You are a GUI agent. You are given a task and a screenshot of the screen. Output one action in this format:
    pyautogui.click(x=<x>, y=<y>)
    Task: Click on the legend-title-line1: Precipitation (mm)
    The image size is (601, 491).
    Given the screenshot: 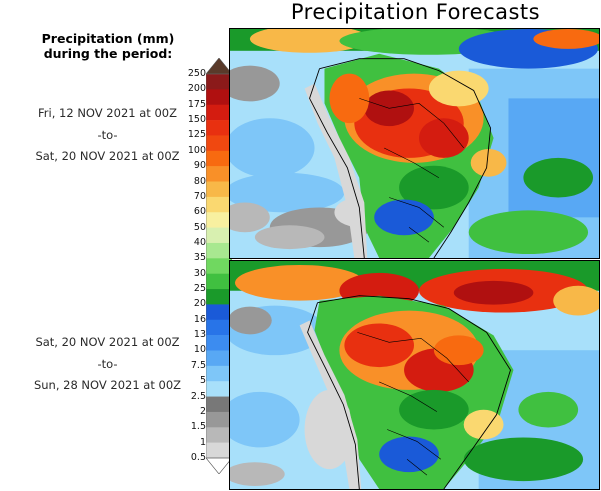 What is the action you would take?
    pyautogui.click(x=108, y=38)
    